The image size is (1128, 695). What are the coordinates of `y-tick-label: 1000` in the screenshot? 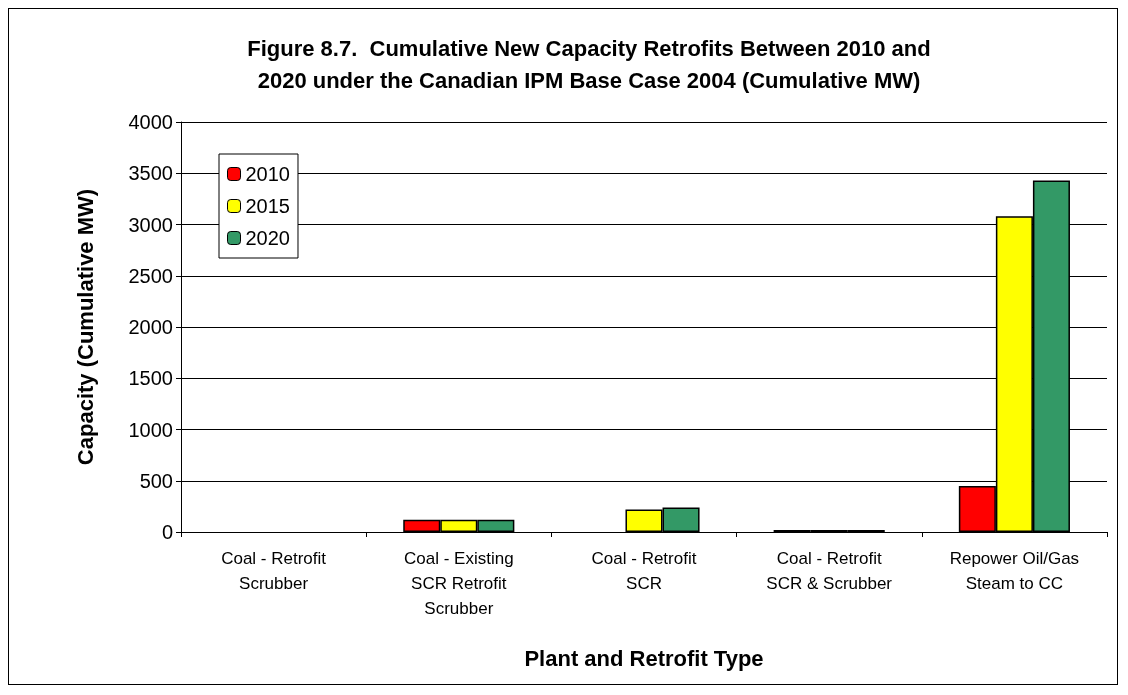 It's located at (150, 429).